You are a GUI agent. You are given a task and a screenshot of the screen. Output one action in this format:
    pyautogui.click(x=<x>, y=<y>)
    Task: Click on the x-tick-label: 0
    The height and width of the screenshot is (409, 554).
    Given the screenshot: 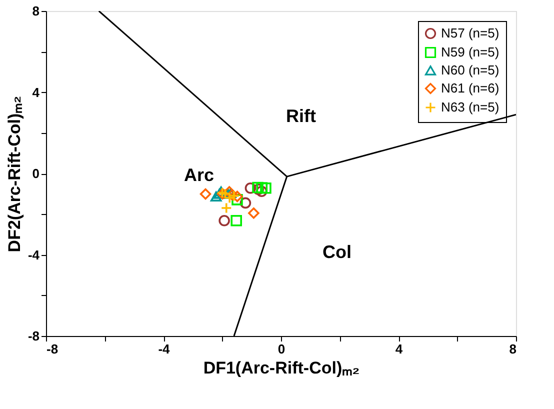 What is the action you would take?
    pyautogui.click(x=282, y=349)
    